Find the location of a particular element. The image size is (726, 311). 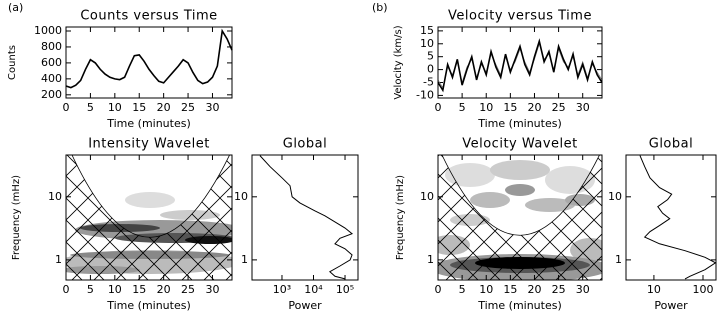

chart-title: Counts versus Time is located at coordinates (148, 16).